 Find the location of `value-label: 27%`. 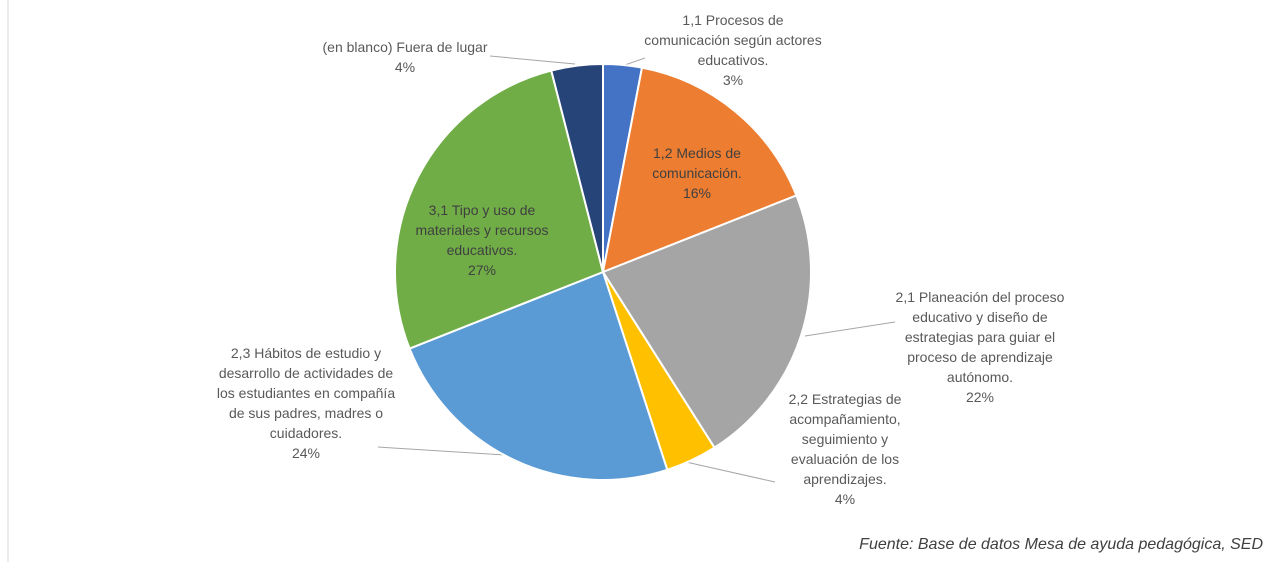

value-label: 27% is located at coordinates (482, 270).